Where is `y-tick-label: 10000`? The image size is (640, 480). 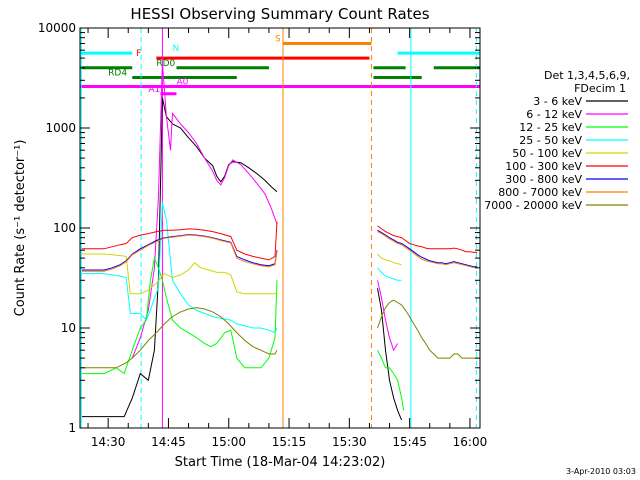 y-tick-label: 10000 is located at coordinates (57, 28).